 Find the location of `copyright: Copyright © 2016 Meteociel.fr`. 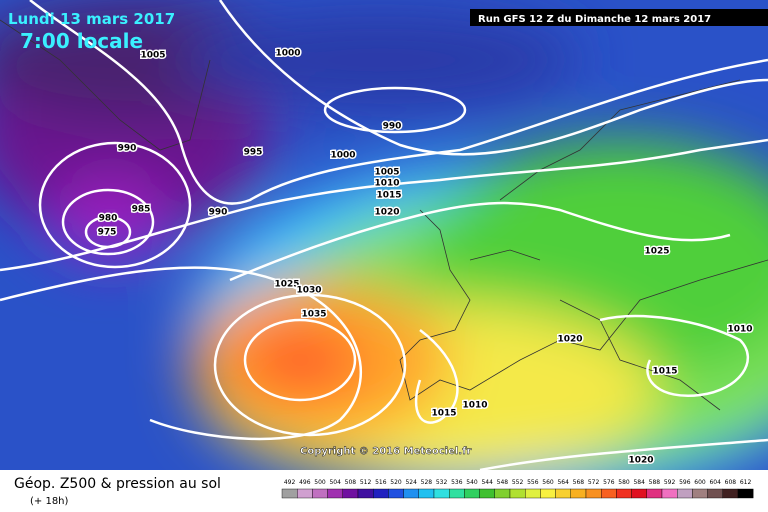

copyright: Copyright © 2016 Meteociel.fr is located at coordinates (385, 451).